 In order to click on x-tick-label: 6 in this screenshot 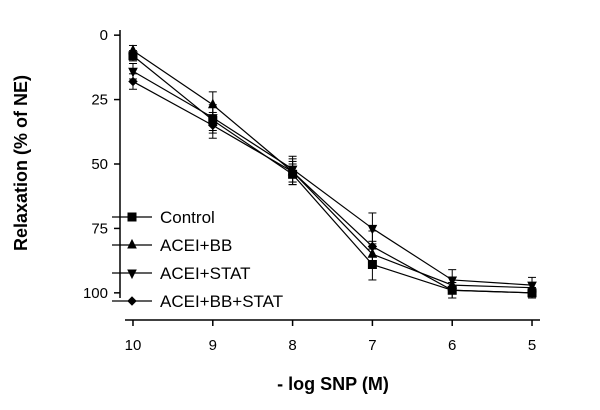, I will do `click(452, 345)`.